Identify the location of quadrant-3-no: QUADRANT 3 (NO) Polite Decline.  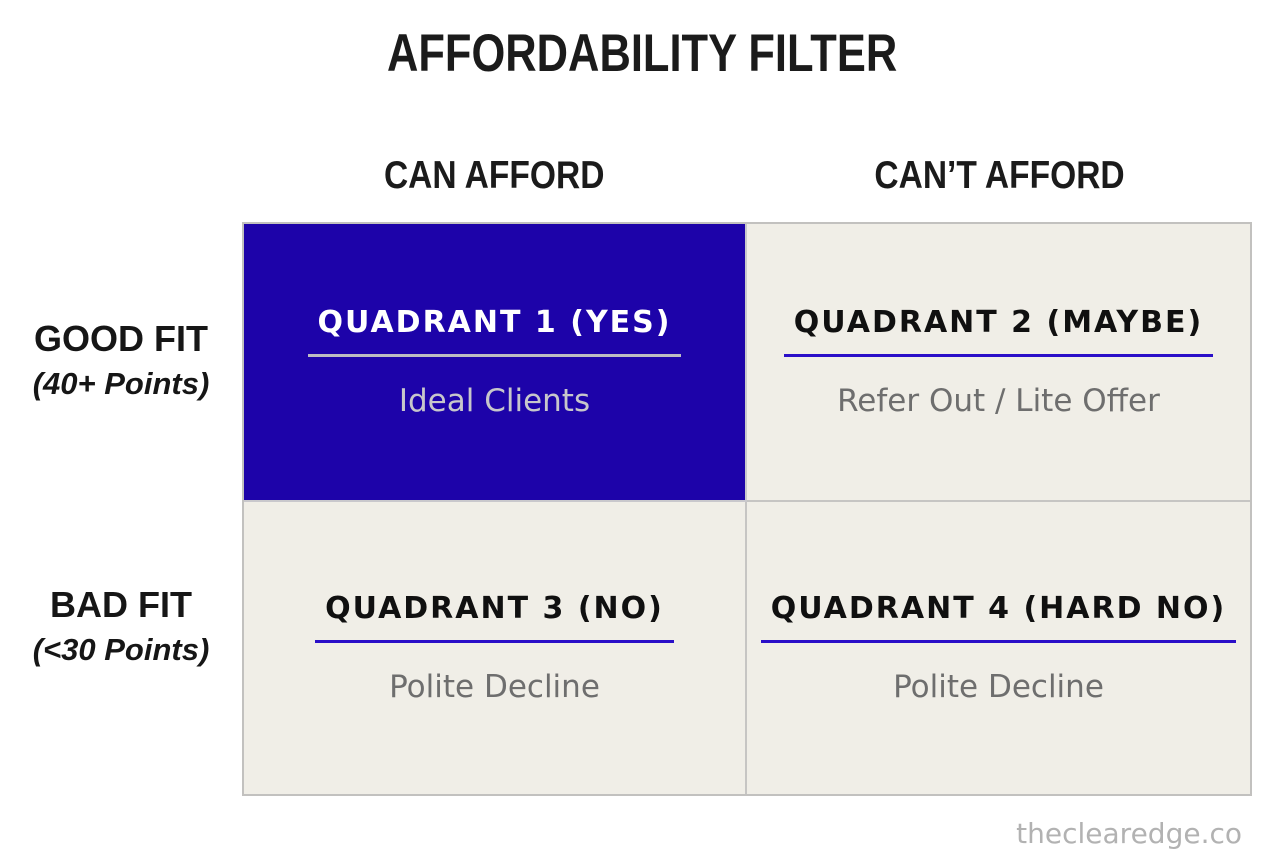
(495, 648).